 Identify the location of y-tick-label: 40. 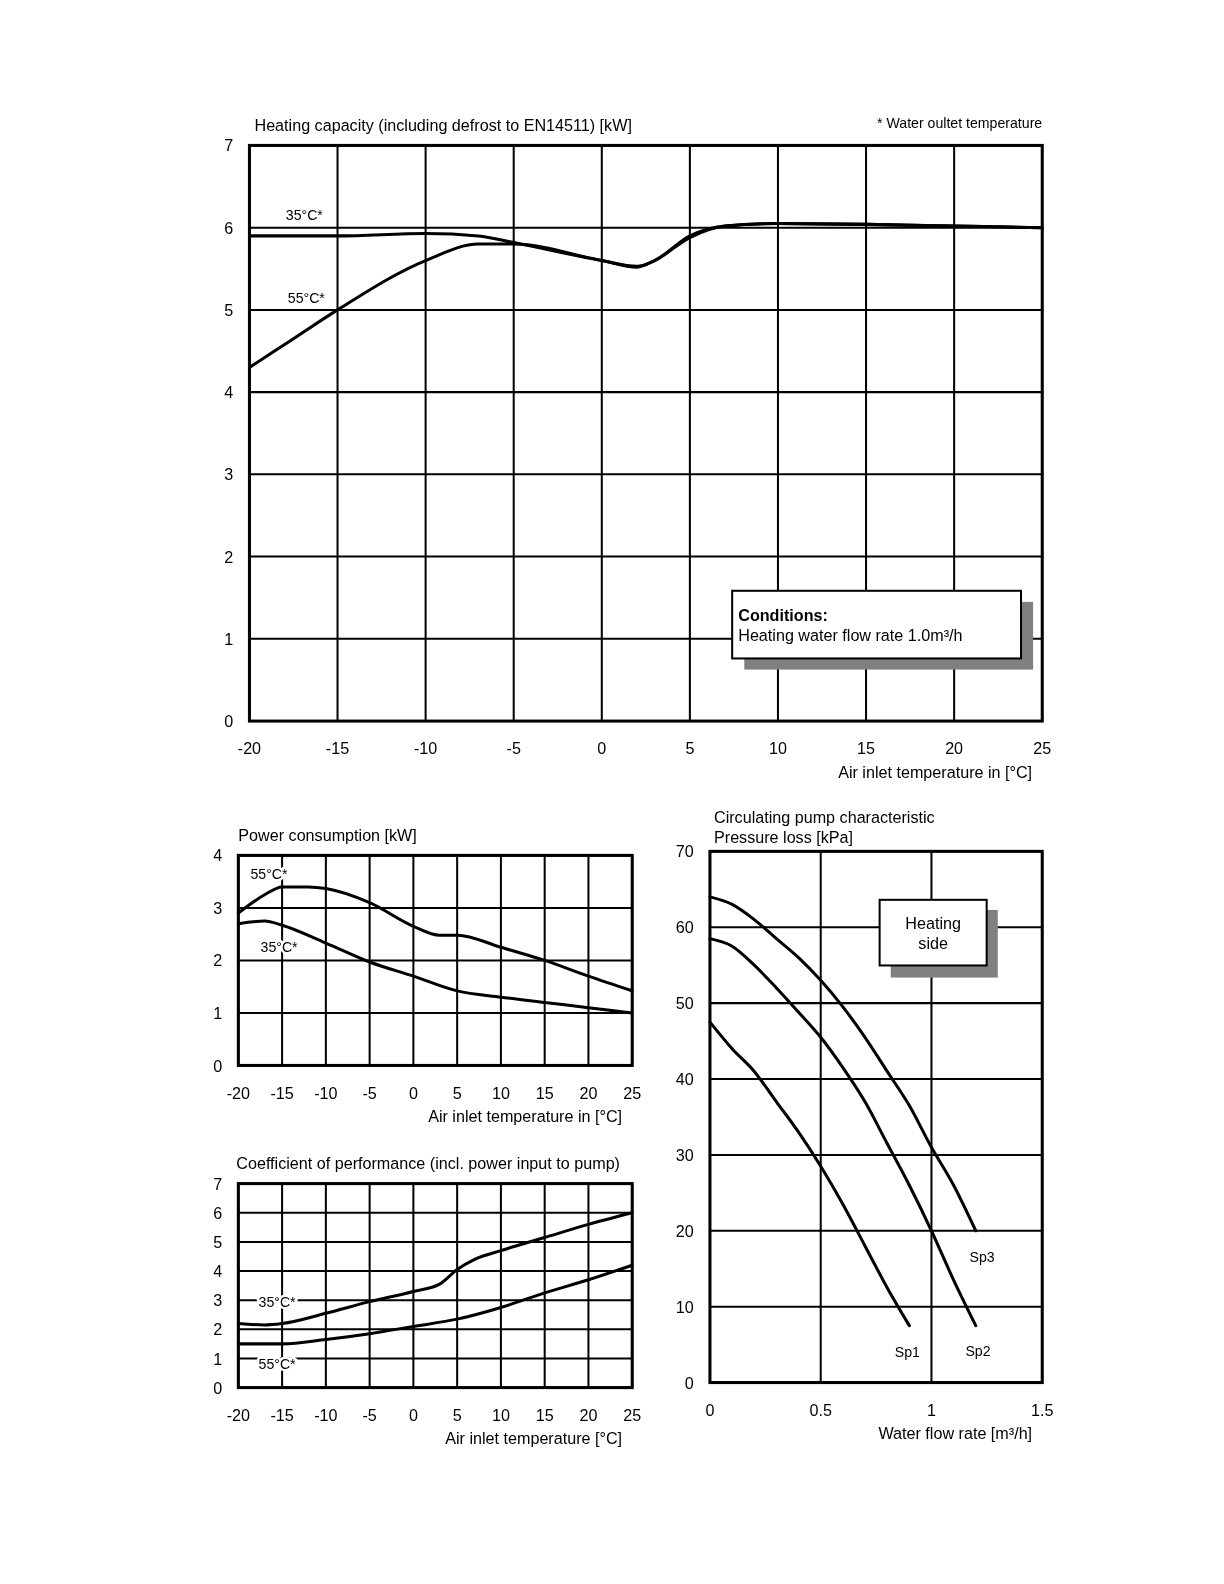
(684, 1079).